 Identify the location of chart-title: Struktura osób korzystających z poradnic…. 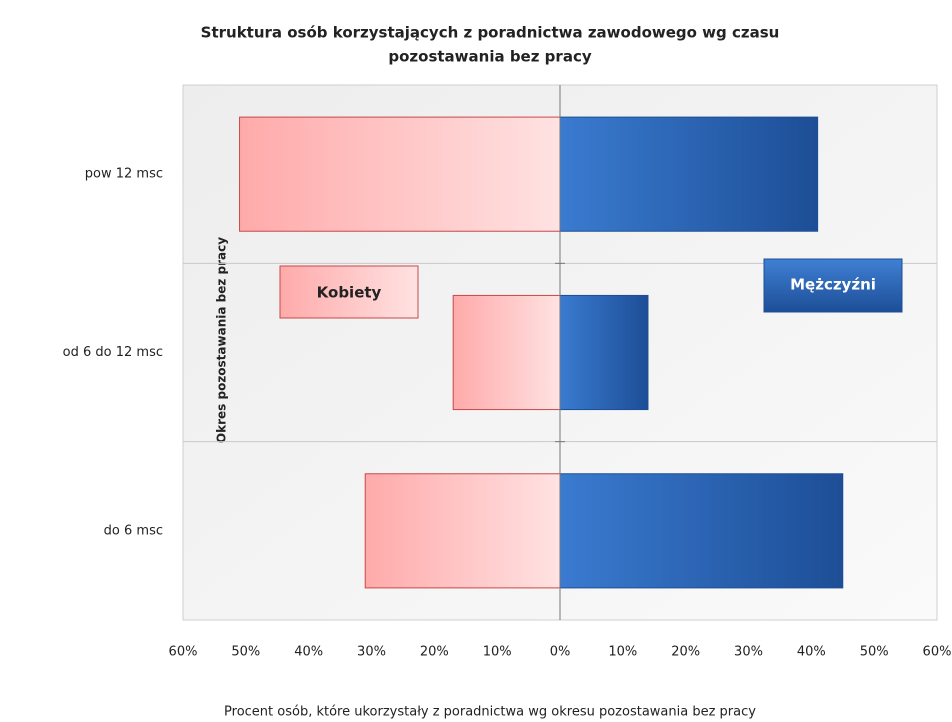
(490, 33).